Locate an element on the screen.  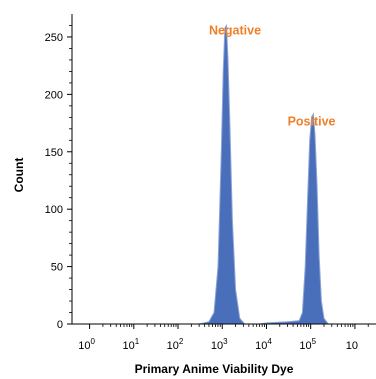
x-tick-label-10000: 10⁴ is located at coordinates (263, 344).